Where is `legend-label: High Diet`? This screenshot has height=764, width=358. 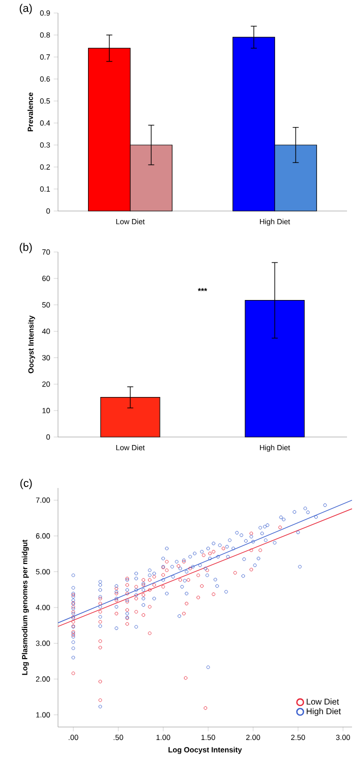 legend-label: High Diet is located at coordinates (323, 712).